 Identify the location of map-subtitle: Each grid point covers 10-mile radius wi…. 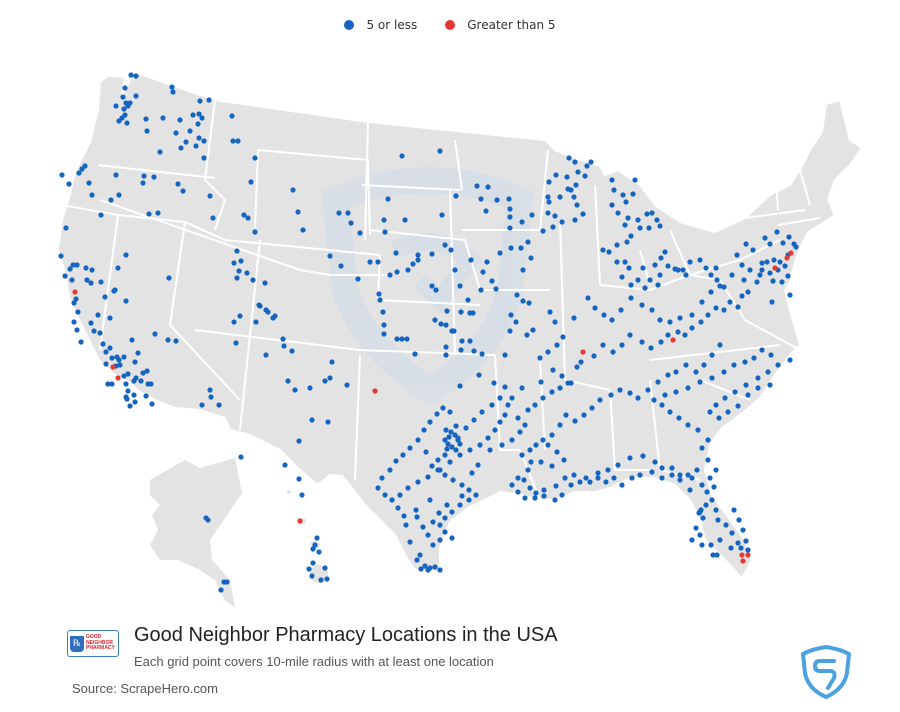
(314, 661).